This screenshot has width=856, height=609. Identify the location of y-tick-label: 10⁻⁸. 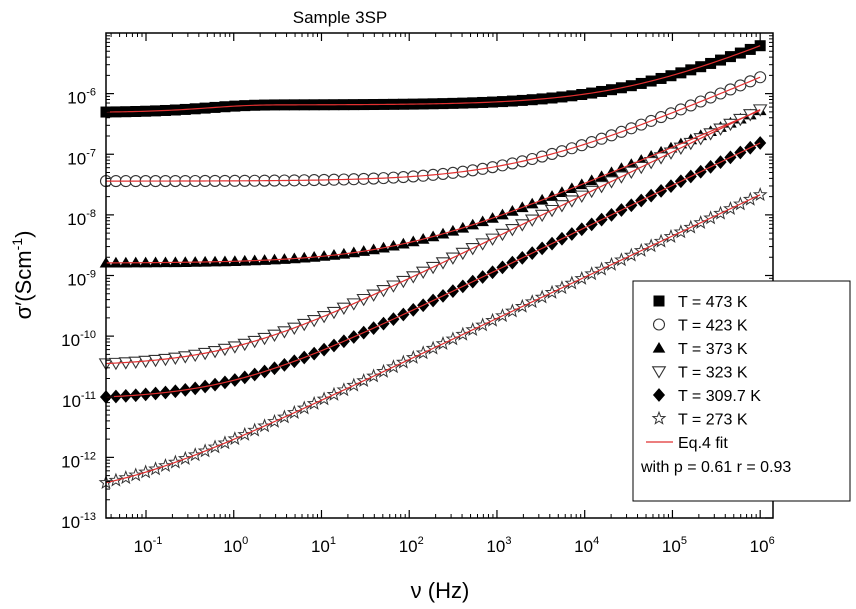
(81, 218).